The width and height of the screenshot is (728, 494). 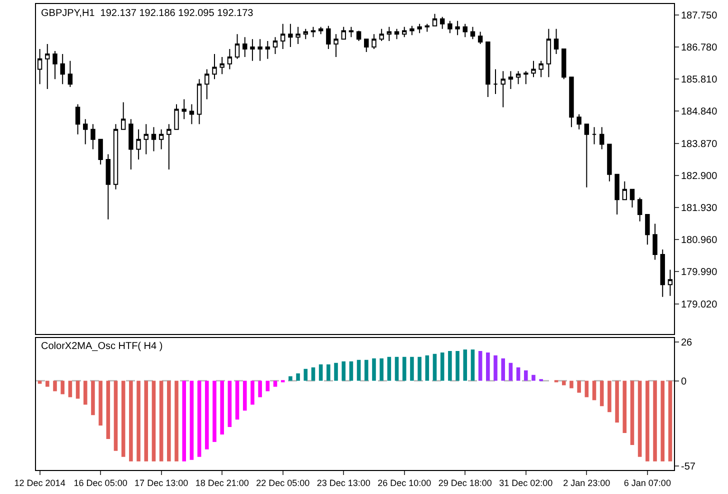 I want to click on y-tick-label: 181.930, so click(x=699, y=208).